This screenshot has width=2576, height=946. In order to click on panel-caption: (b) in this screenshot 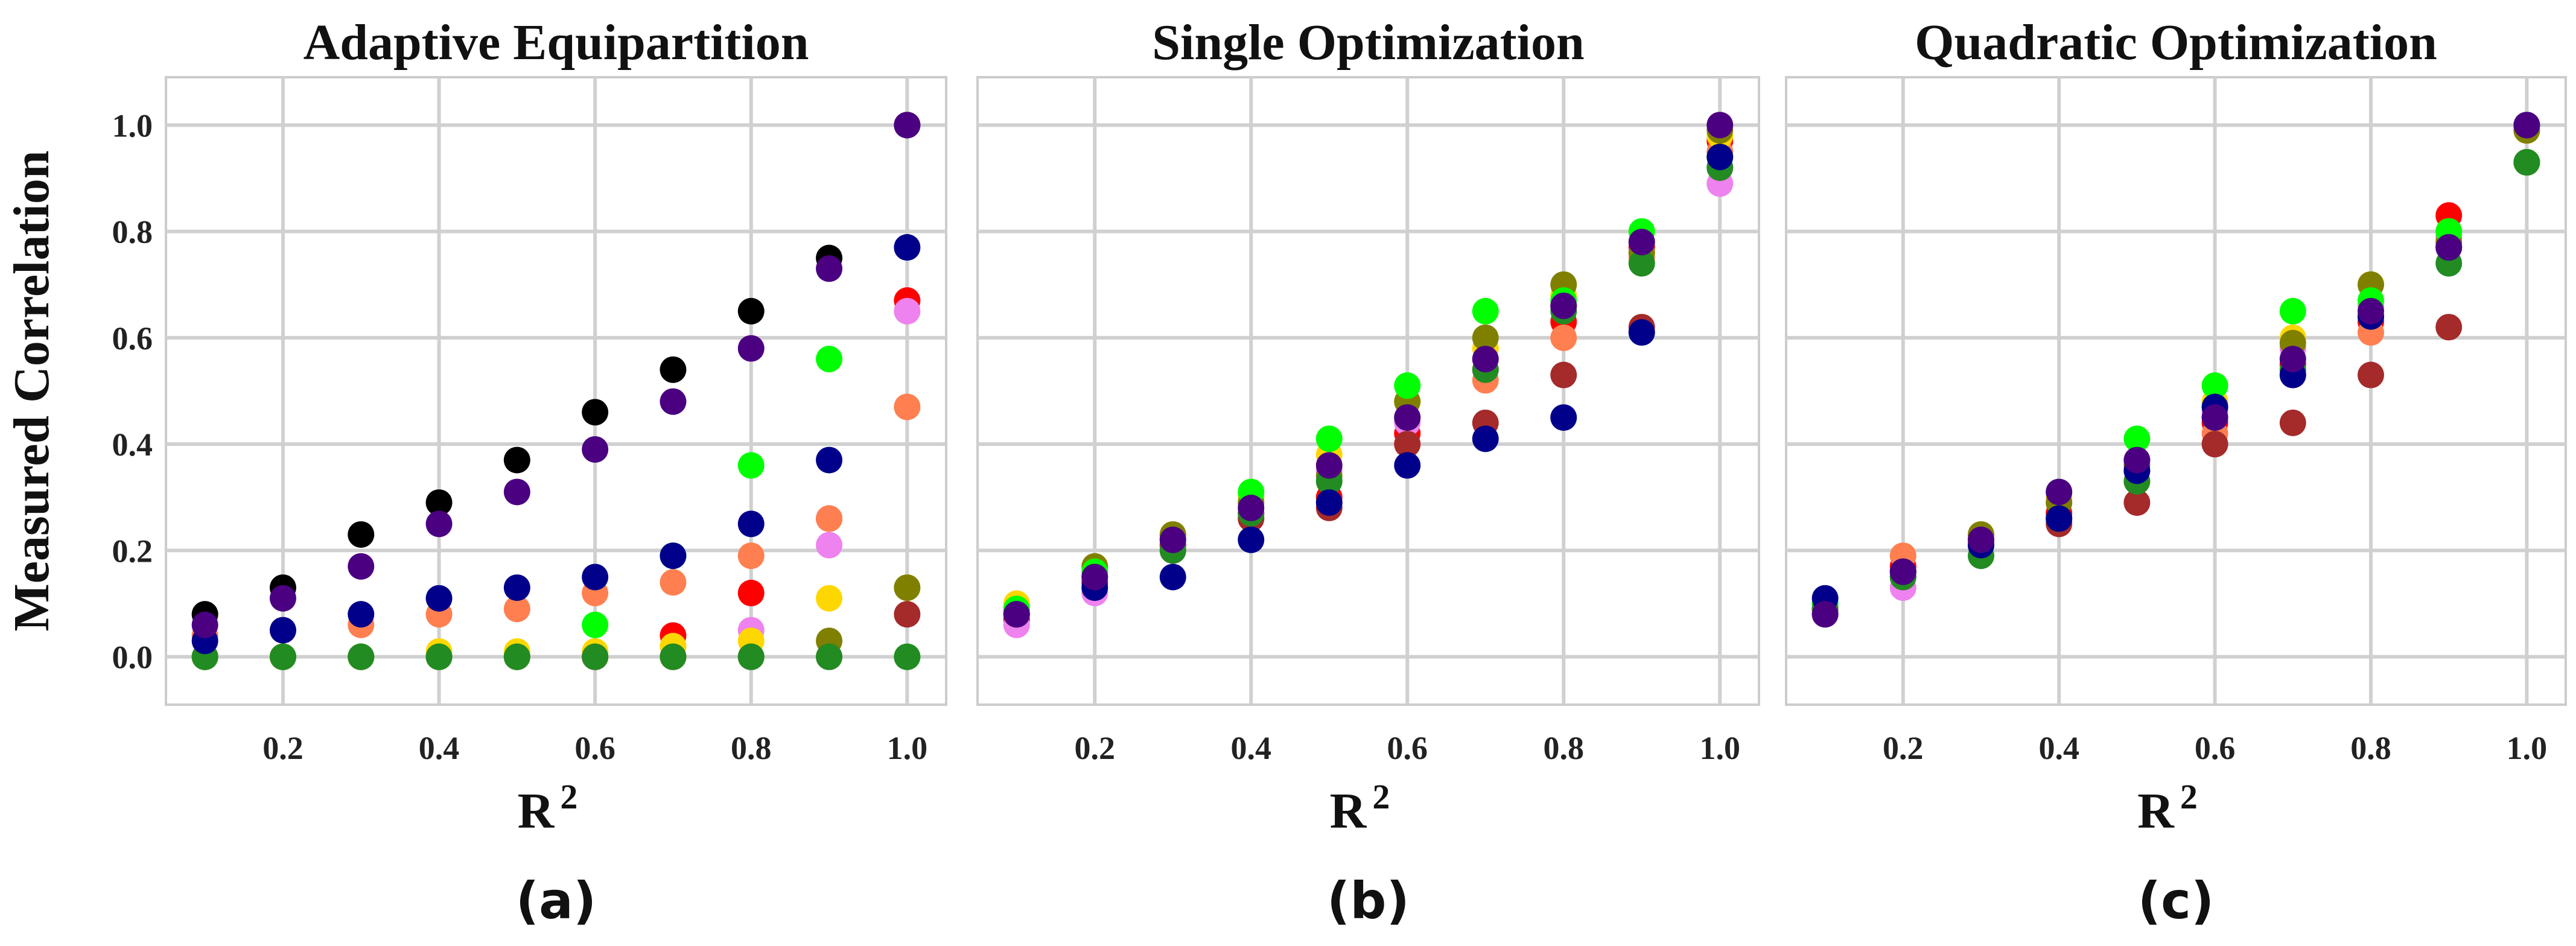, I will do `click(1368, 900)`.